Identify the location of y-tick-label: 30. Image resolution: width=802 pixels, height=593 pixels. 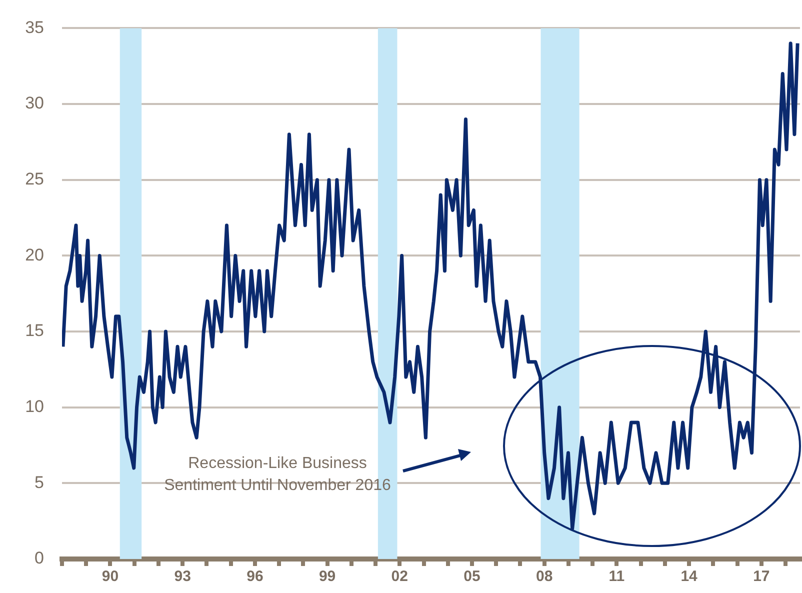
(34, 103).